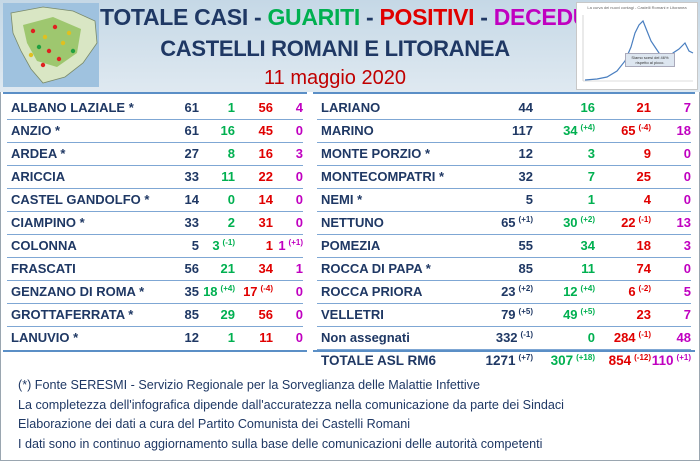  I want to click on total-cases-cell: 55, so click(526, 245).